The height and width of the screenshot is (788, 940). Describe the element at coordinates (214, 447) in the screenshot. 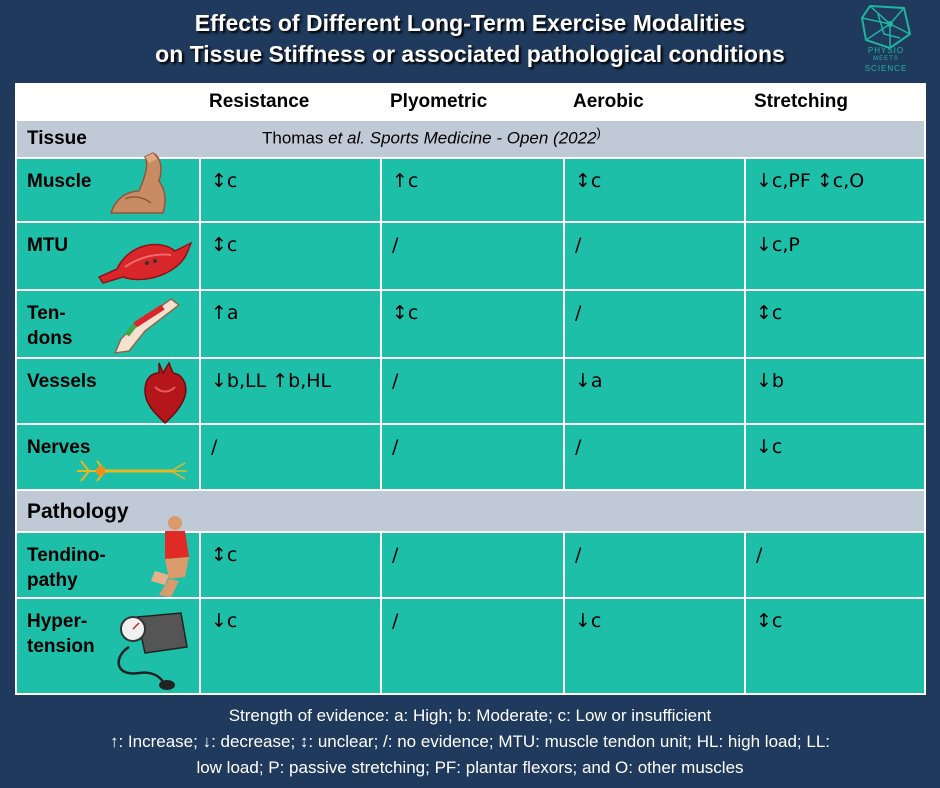

I see `cell-nerves-resistance: /` at that location.